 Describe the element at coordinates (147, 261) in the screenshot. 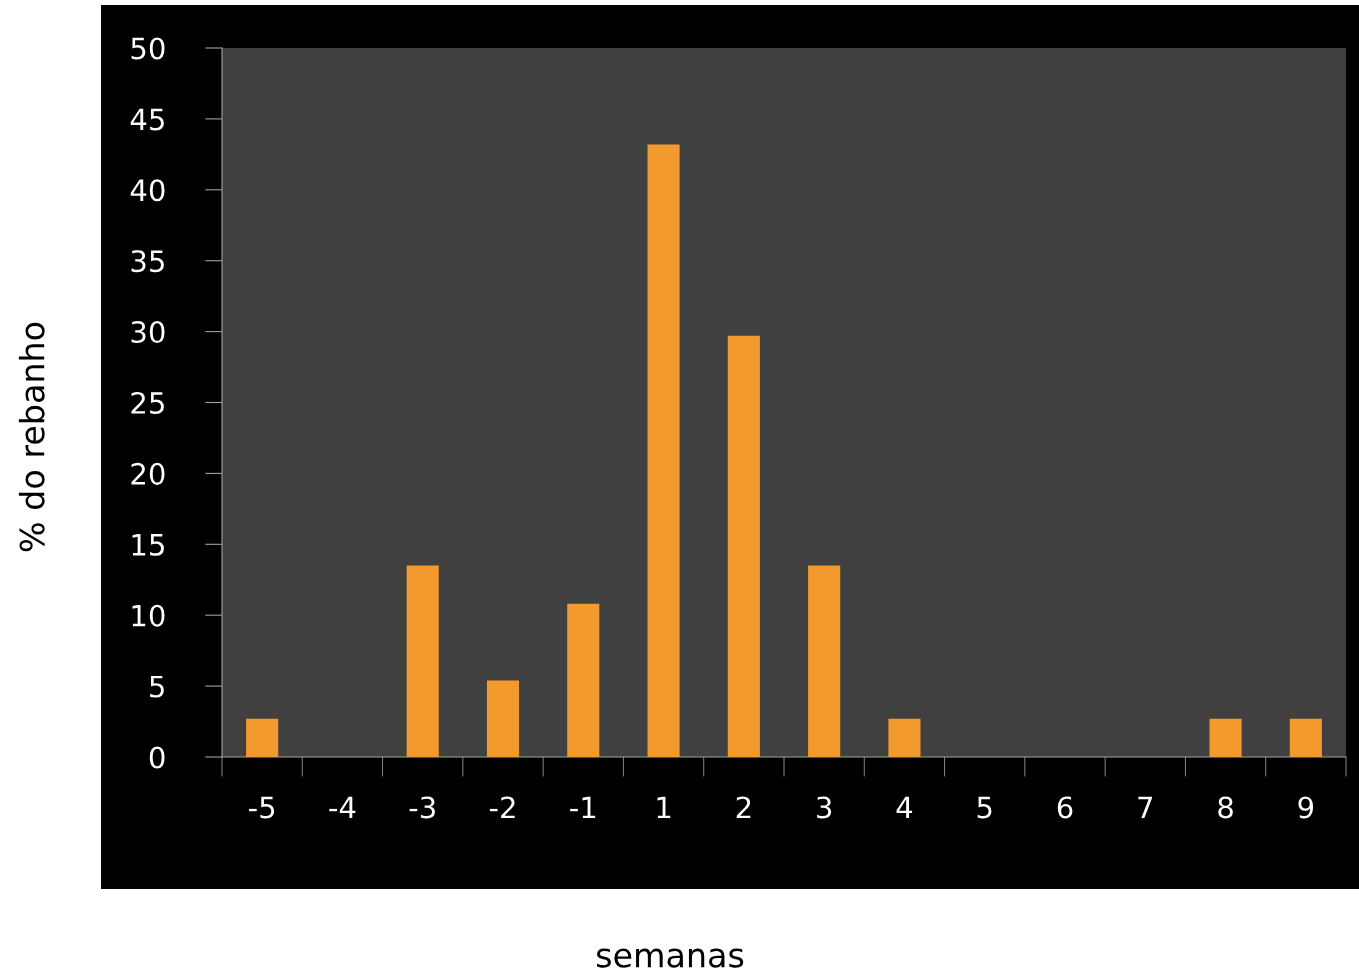

I see `y-tick-label: 35` at that location.